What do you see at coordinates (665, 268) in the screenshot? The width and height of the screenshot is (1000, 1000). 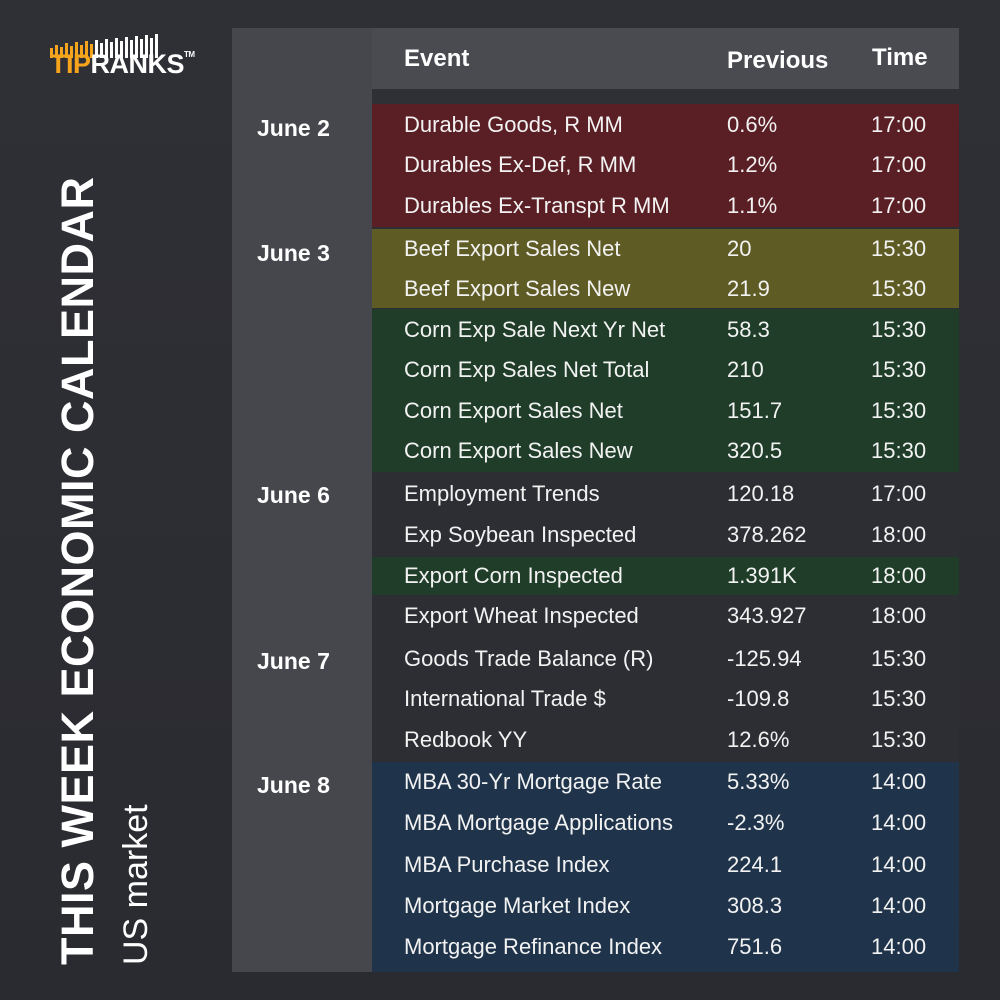 I see `row-group-olive` at bounding box center [665, 268].